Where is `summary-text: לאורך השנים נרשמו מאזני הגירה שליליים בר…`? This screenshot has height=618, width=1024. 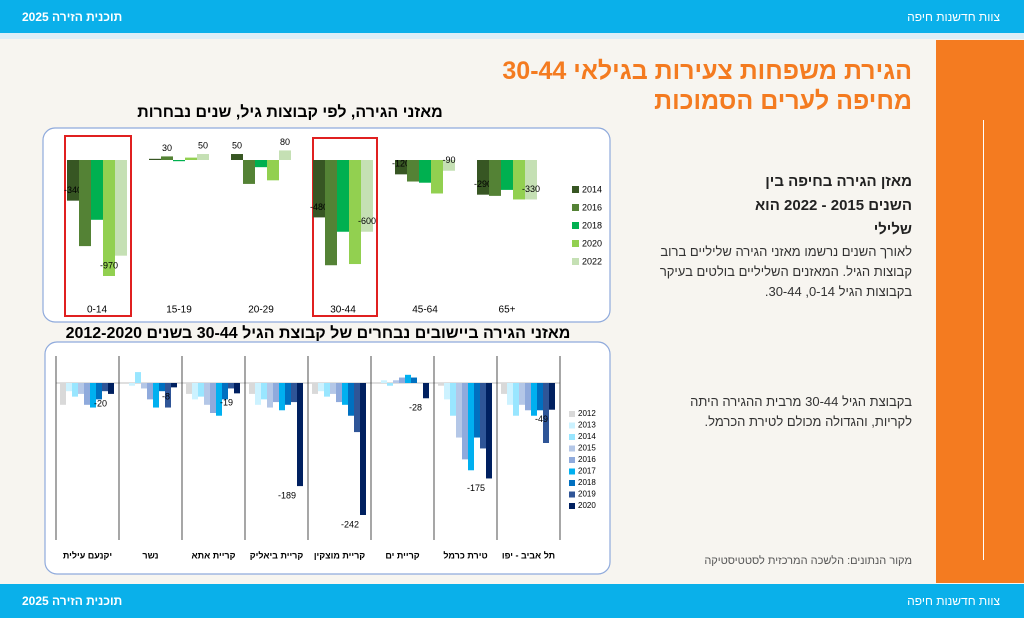
summary-text: לאורך השנים נרשמו מאזני הגירה שליליים בר… is located at coordinates (785, 271).